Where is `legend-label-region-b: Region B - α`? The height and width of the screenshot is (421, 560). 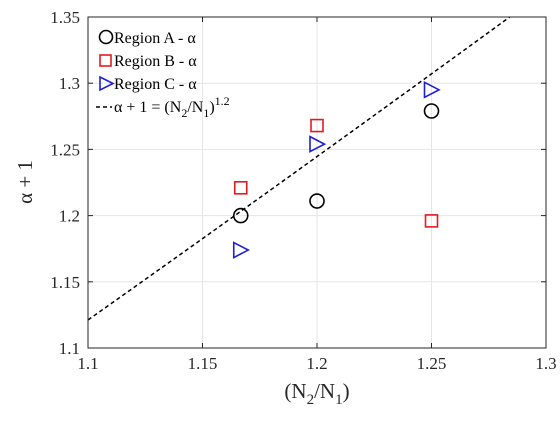 legend-label-region-b: Region B - α is located at coordinates (155, 61).